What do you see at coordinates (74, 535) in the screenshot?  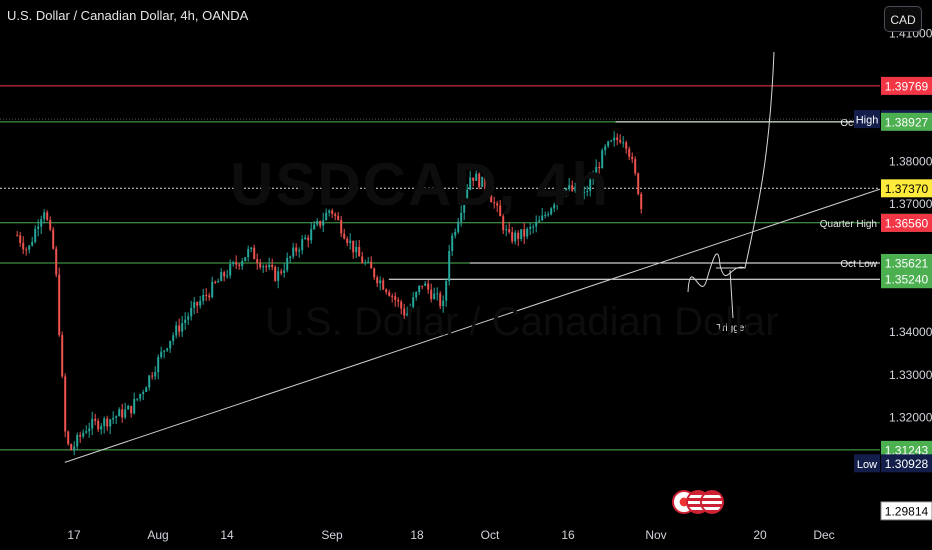 I see `x-tick-0: 17` at bounding box center [74, 535].